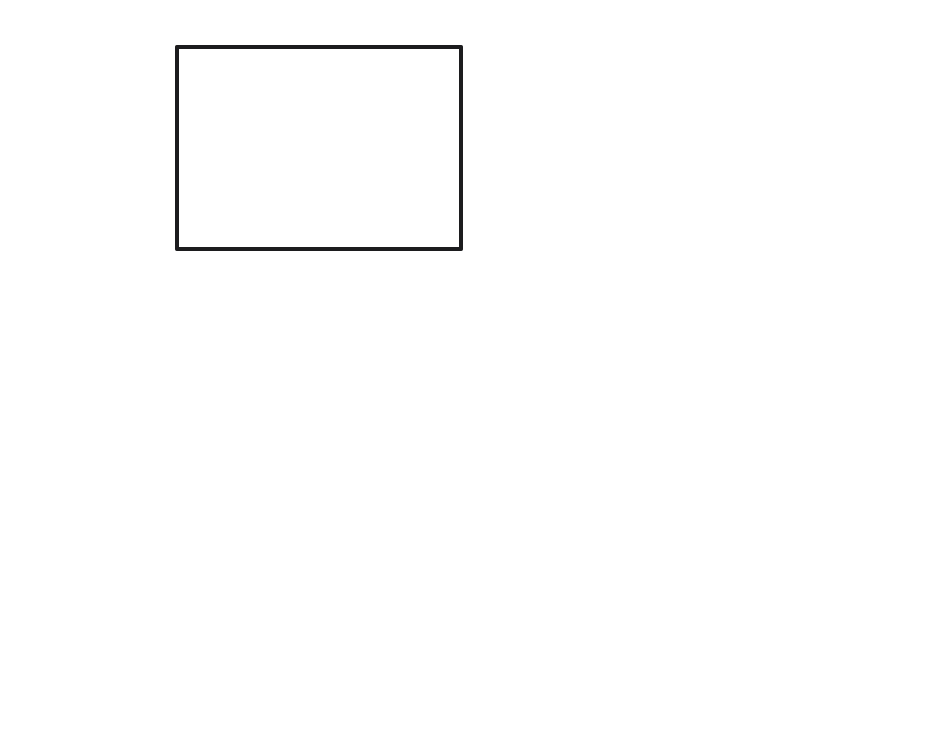 Image resolution: width=936 pixels, height=750 pixels. Describe the element at coordinates (319, 124) in the screenshot. I see `legend-item-write-stt` at that location.